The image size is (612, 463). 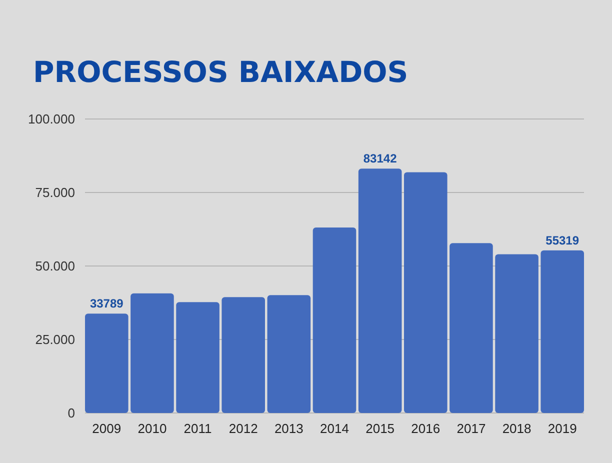 I want to click on x-tick-label: 2012, so click(x=243, y=428).